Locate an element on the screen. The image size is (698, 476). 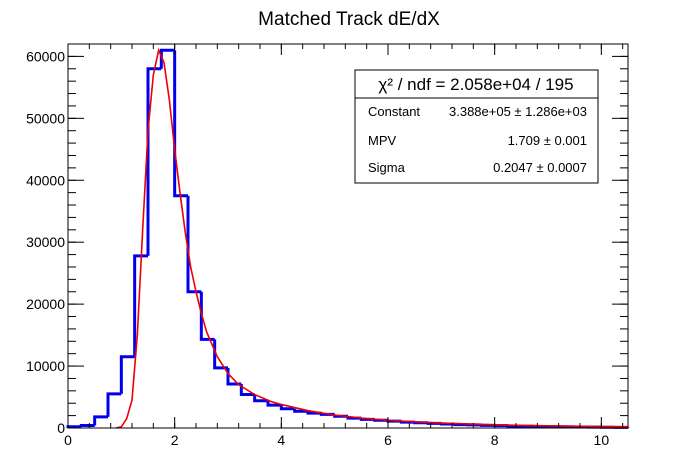
y-tick-label: 40000 is located at coordinates (45, 180).